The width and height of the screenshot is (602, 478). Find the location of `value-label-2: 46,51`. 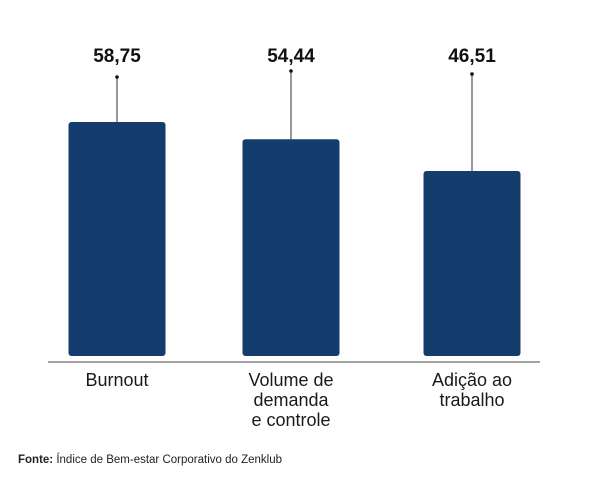

value-label-2: 46,51 is located at coordinates (472, 56).